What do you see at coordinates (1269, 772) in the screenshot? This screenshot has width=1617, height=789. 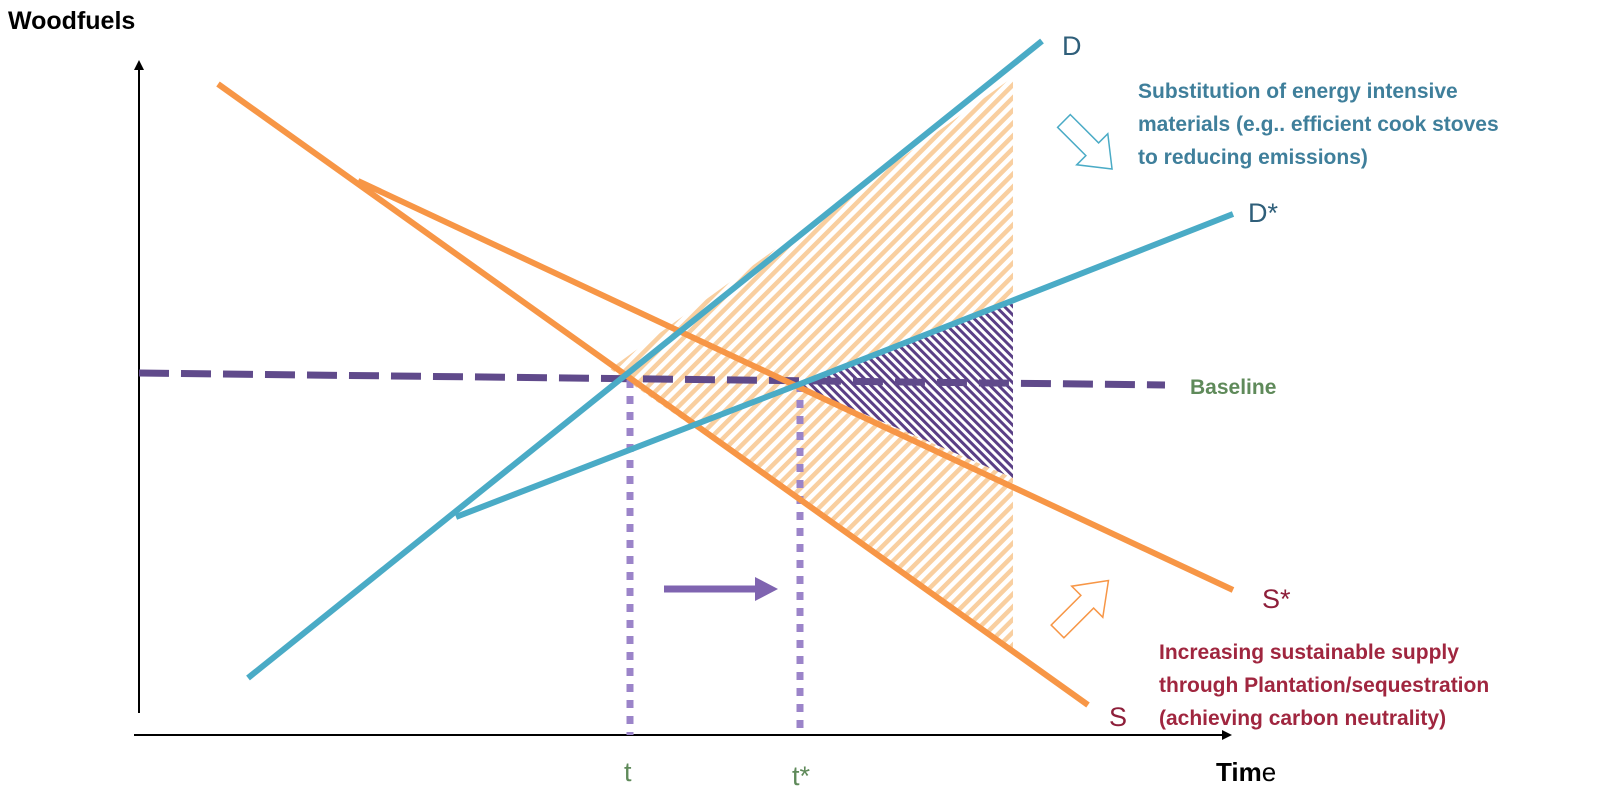 I see `x-axis-label-rest: e` at bounding box center [1269, 772].